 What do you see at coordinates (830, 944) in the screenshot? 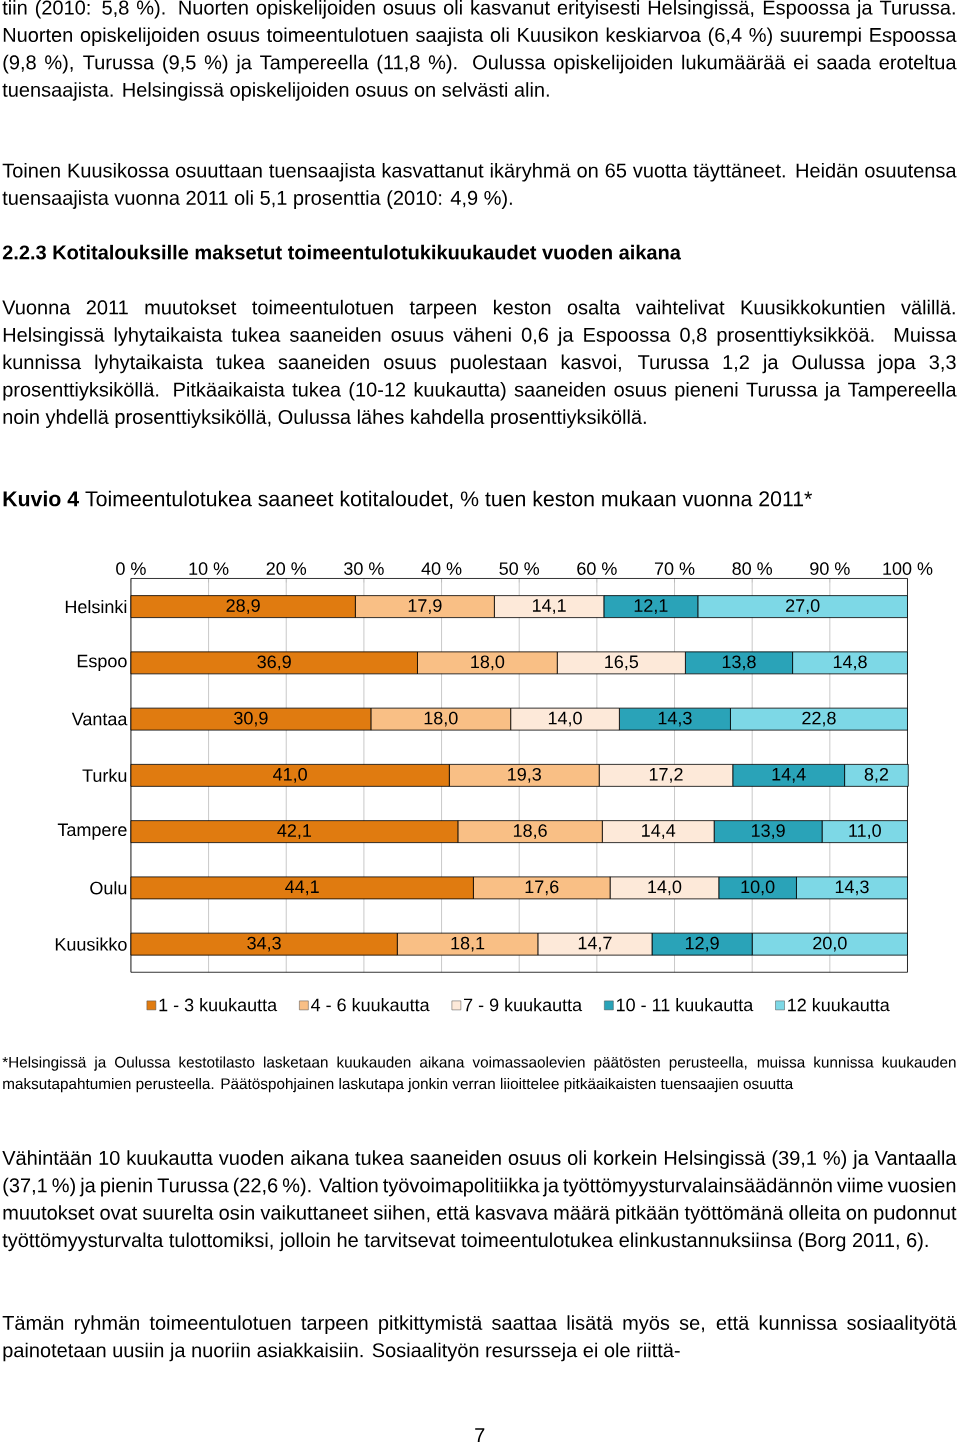
I see `data-label: 20,0` at bounding box center [830, 944].